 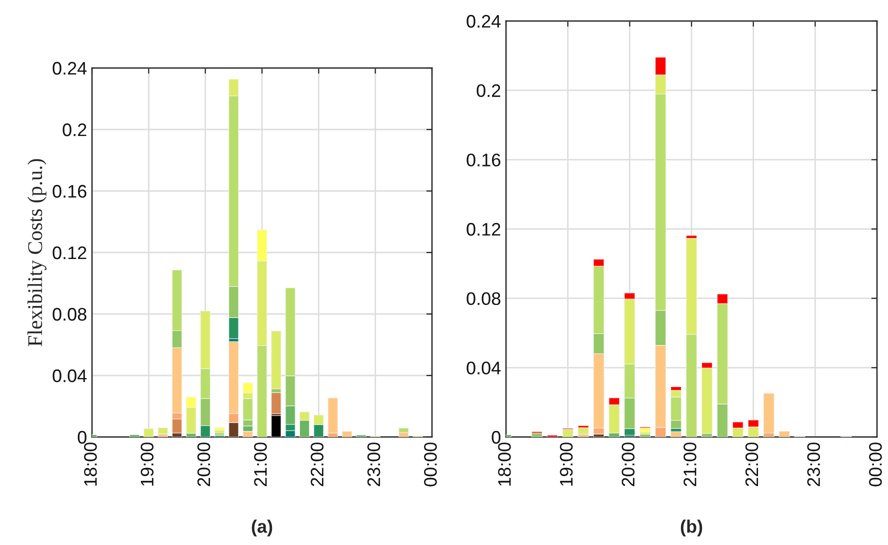 What do you see at coordinates (262, 528) in the screenshot?
I see `text: (a)` at bounding box center [262, 528].